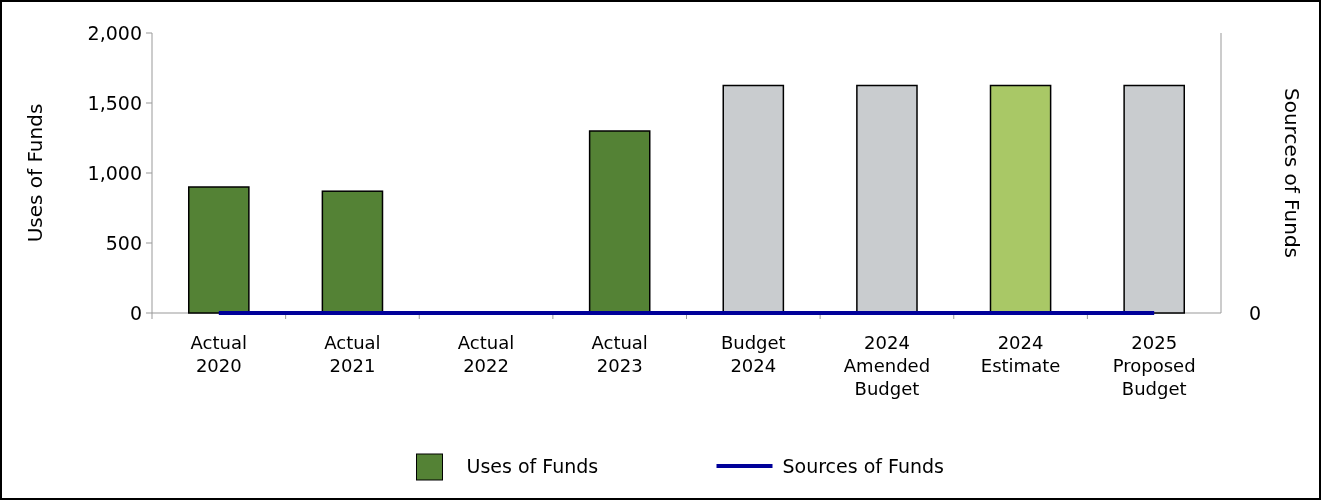  I want to click on y-tick-label: 2,000, so click(114, 32).